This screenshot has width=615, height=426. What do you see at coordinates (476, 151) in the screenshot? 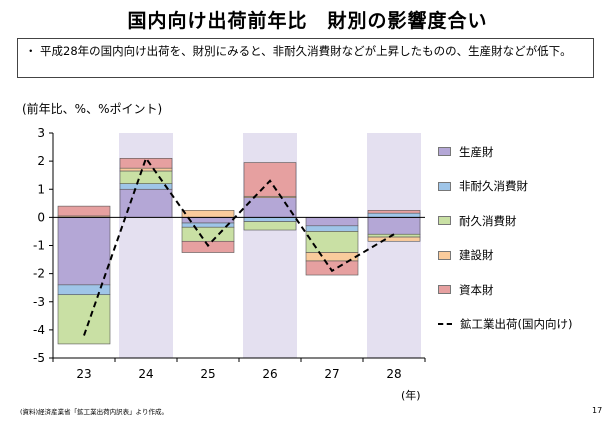
I see `legend-label-production: 生産財` at bounding box center [476, 151].